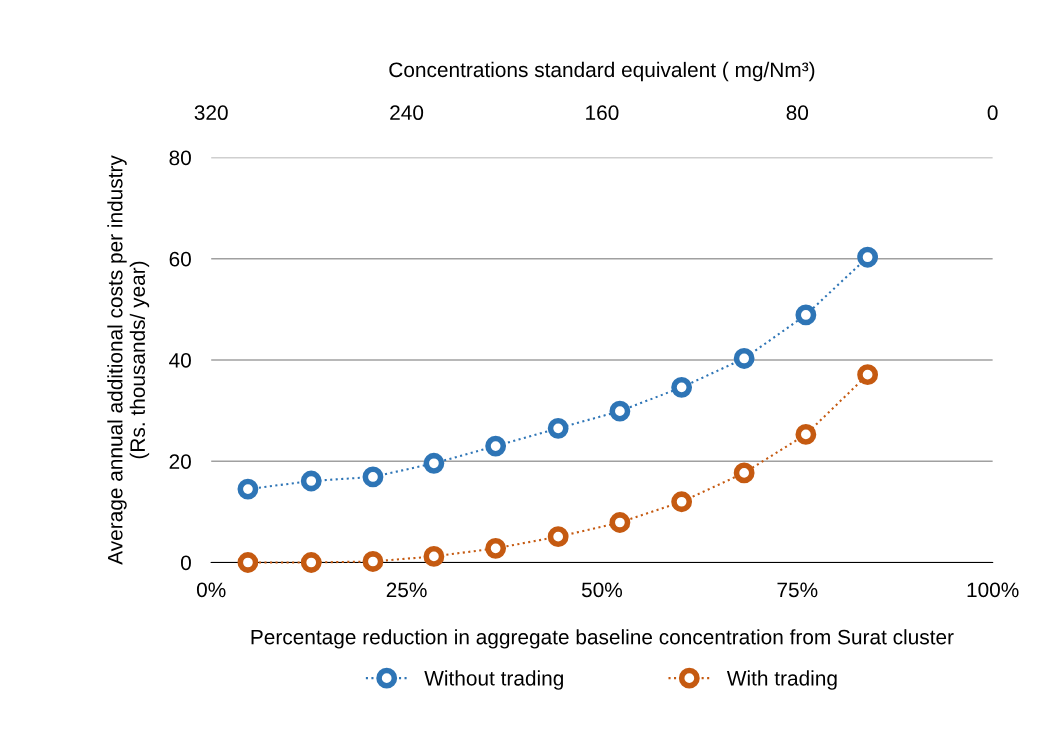  What do you see at coordinates (211, 113) in the screenshot?
I see `x2-tick-label: 320` at bounding box center [211, 113].